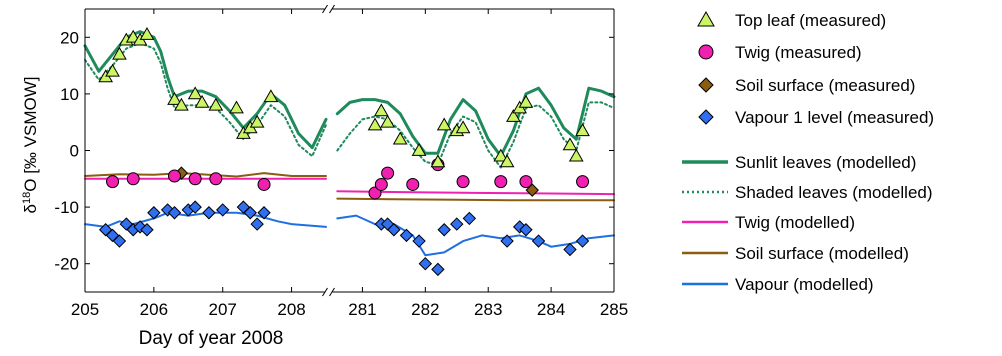 The width and height of the screenshot is (1002, 356). I want to click on y-tick-label: 20, so click(69, 37).